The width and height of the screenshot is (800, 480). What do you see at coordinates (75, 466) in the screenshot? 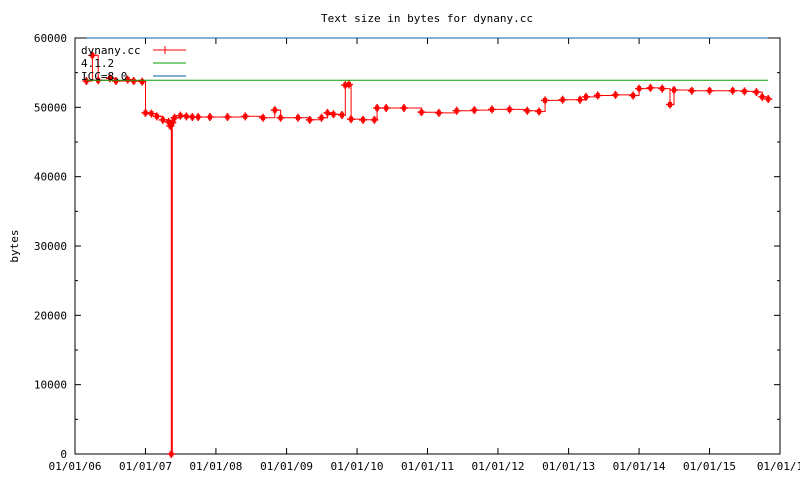
I see `x-tick-label: 01/01/06` at bounding box center [75, 466].